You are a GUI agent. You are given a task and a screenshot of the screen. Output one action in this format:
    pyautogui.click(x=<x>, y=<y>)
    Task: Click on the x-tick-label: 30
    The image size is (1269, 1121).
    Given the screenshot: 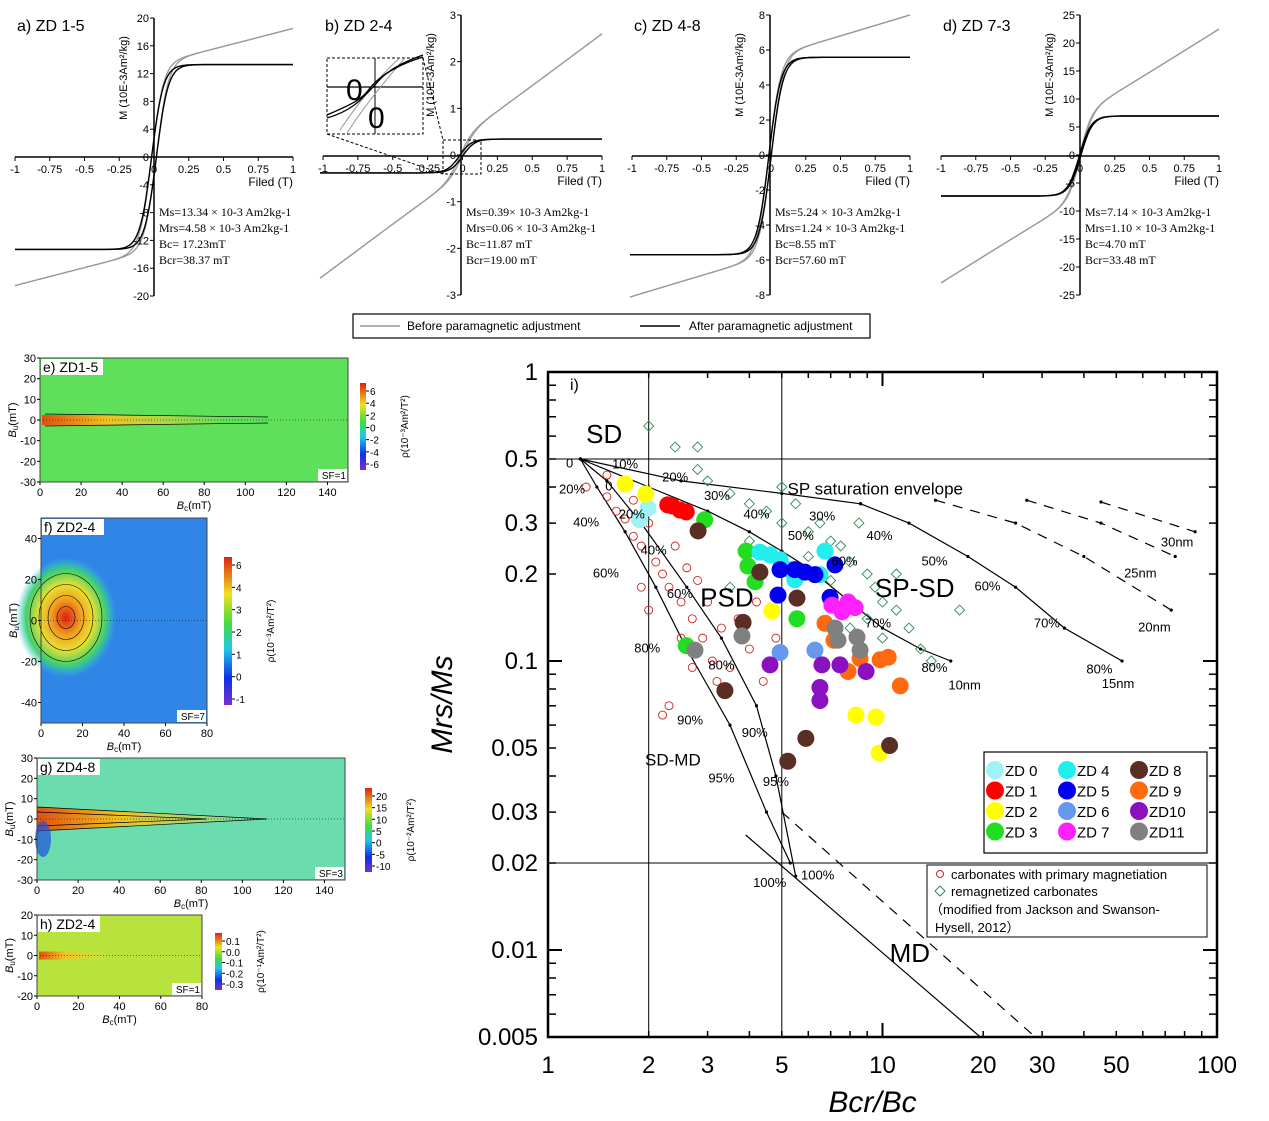 What is the action you would take?
    pyautogui.click(x=1042, y=1065)
    